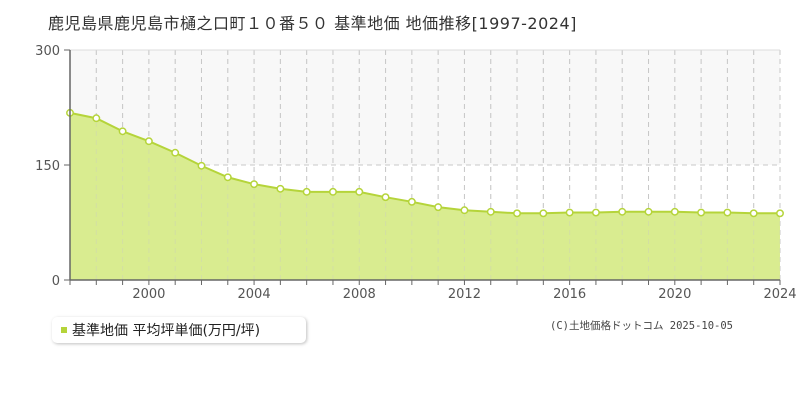 This screenshot has height=400, width=800. Describe the element at coordinates (47, 51) in the screenshot. I see `y-tick-label: 300` at that location.